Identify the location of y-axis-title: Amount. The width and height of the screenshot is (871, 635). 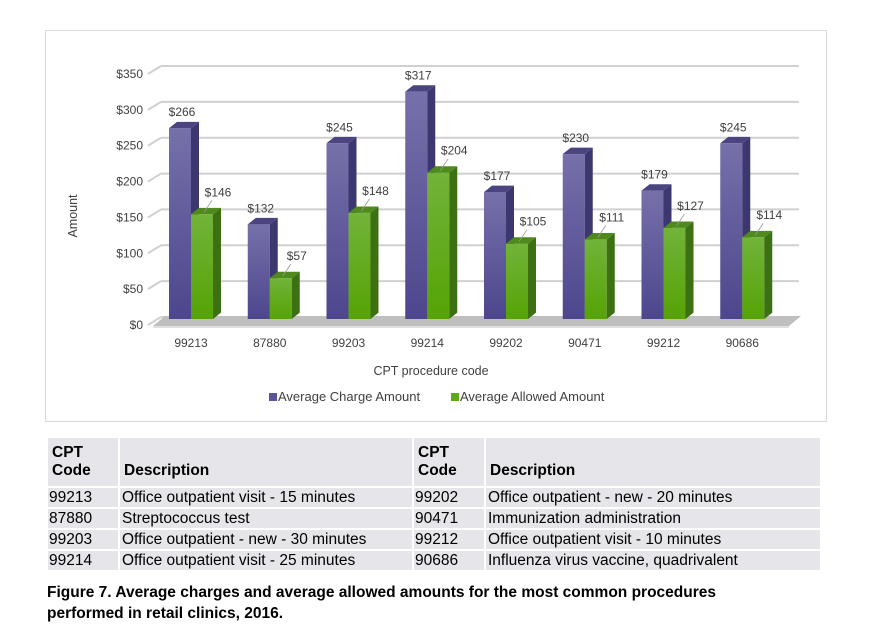
(73, 216).